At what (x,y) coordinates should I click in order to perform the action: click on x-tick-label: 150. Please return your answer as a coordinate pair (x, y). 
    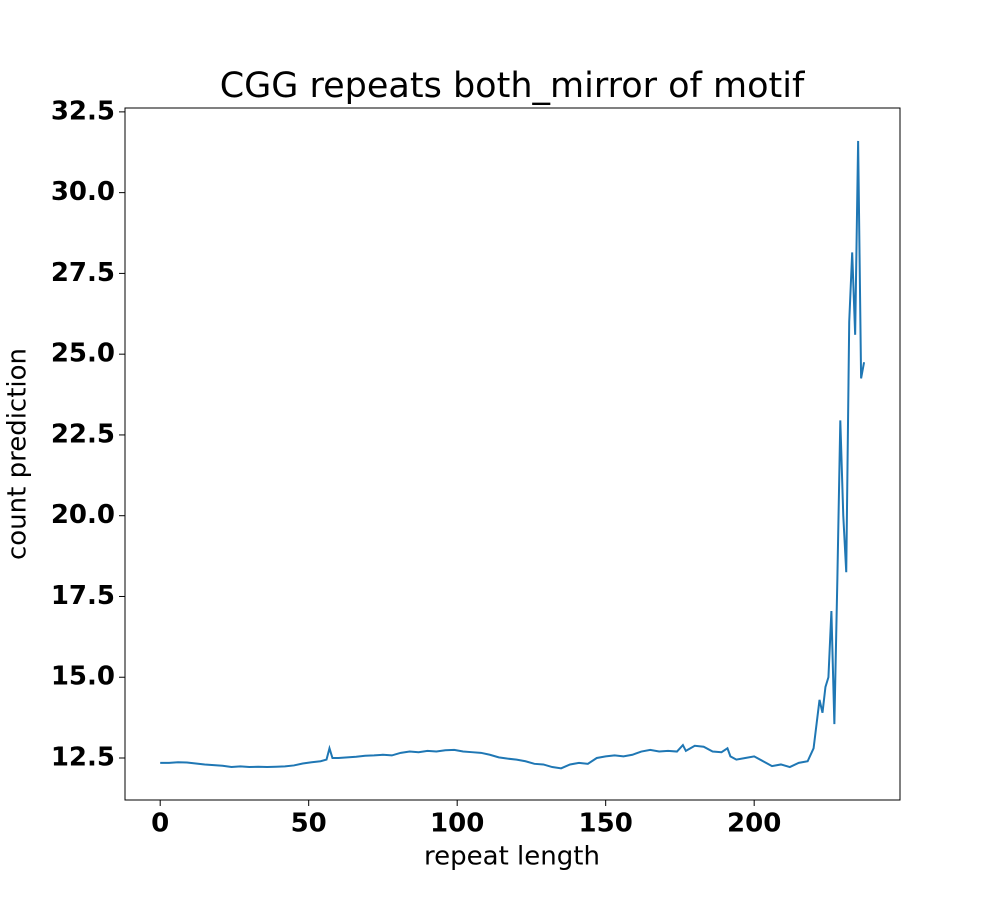
    Looking at the image, I should click on (606, 824).